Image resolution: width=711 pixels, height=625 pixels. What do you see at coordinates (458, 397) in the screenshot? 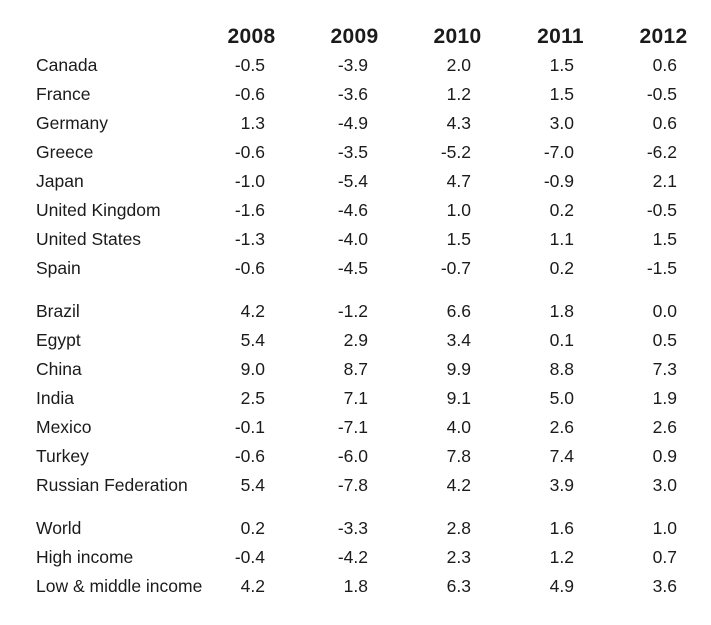
I see `value-cell: 9.1` at bounding box center [458, 397].